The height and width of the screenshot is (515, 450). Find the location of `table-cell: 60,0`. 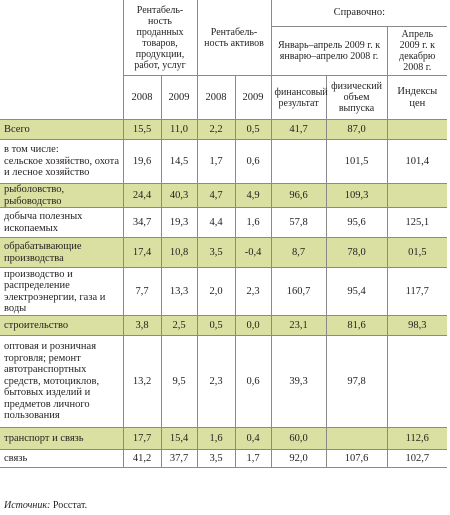

table-cell: 60,0 is located at coordinates (298, 438).